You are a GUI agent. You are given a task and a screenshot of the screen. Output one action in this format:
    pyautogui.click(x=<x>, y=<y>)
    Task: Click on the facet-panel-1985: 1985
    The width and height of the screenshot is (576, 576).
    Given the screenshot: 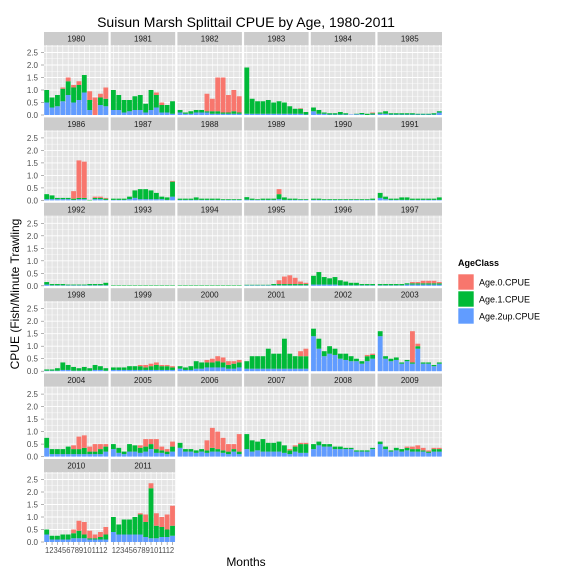 What is the action you would take?
    pyautogui.click(x=409, y=74)
    